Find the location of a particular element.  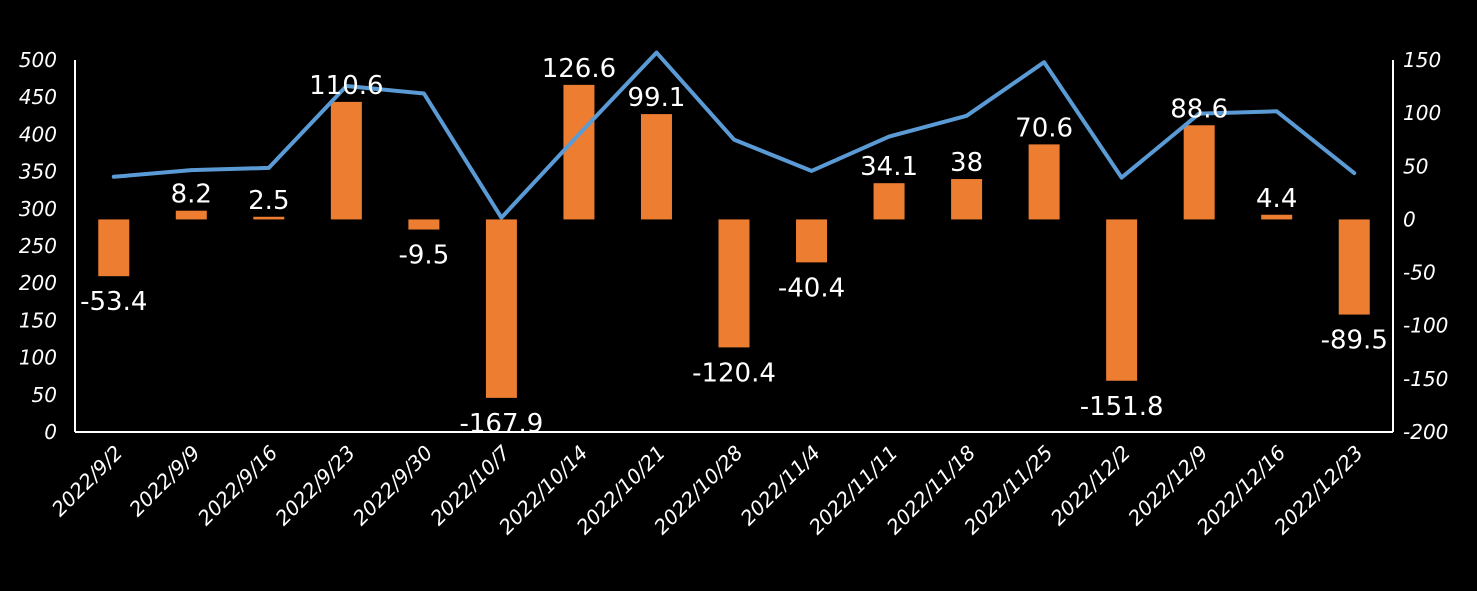

bar-data-label: -89.5 is located at coordinates (1354, 341).